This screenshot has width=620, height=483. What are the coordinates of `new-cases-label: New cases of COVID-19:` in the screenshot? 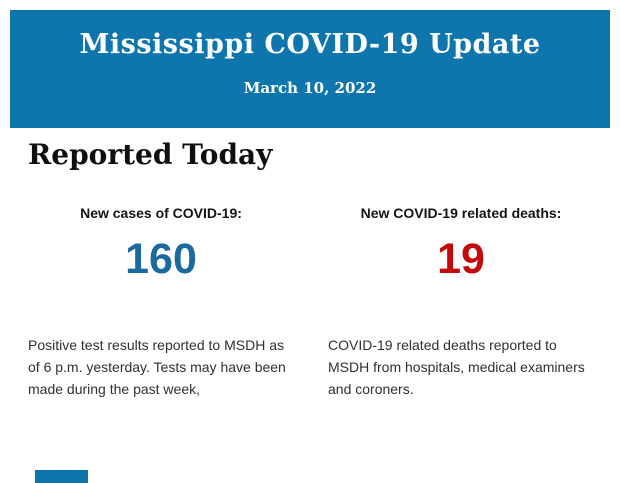 It's located at (161, 213).